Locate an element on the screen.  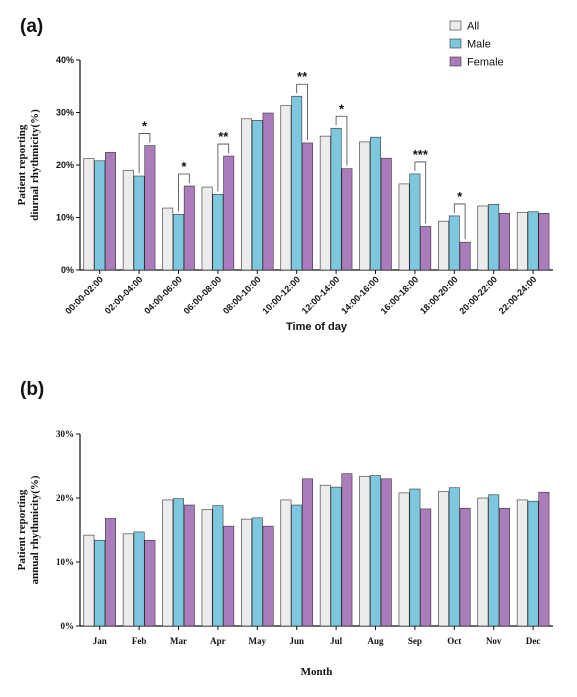
x-axis-title: Month is located at coordinates (317, 672).